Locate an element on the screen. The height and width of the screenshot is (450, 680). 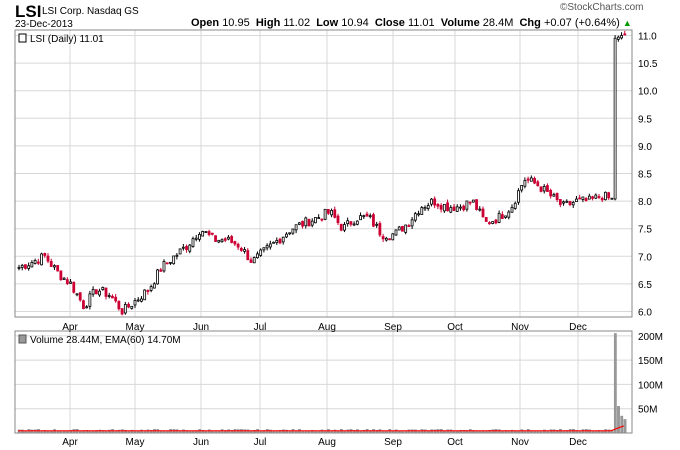
volume-month-label: Oct is located at coordinates (455, 442).